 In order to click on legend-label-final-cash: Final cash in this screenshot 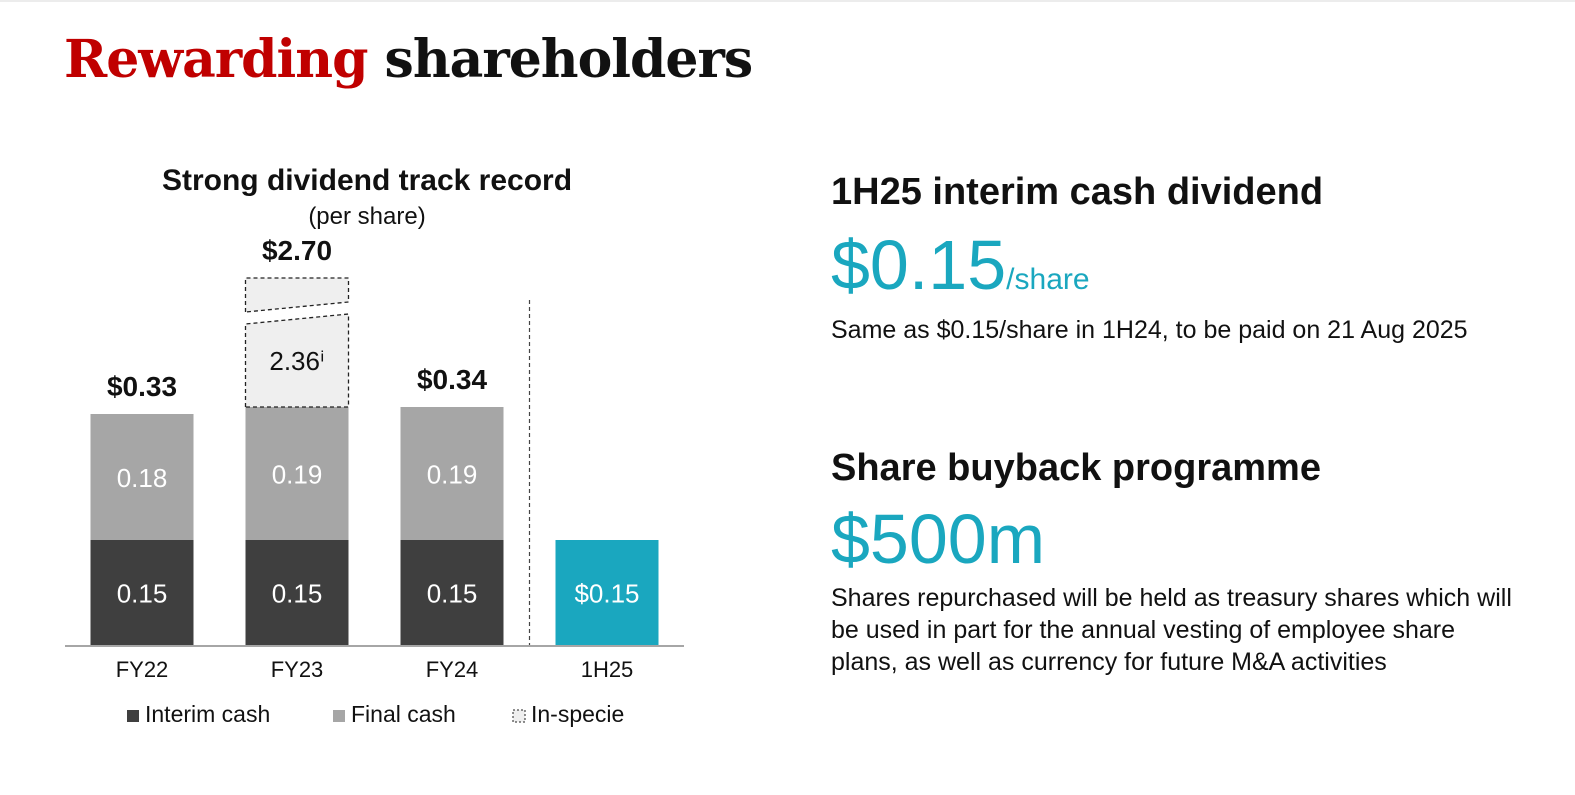, I will do `click(403, 714)`.